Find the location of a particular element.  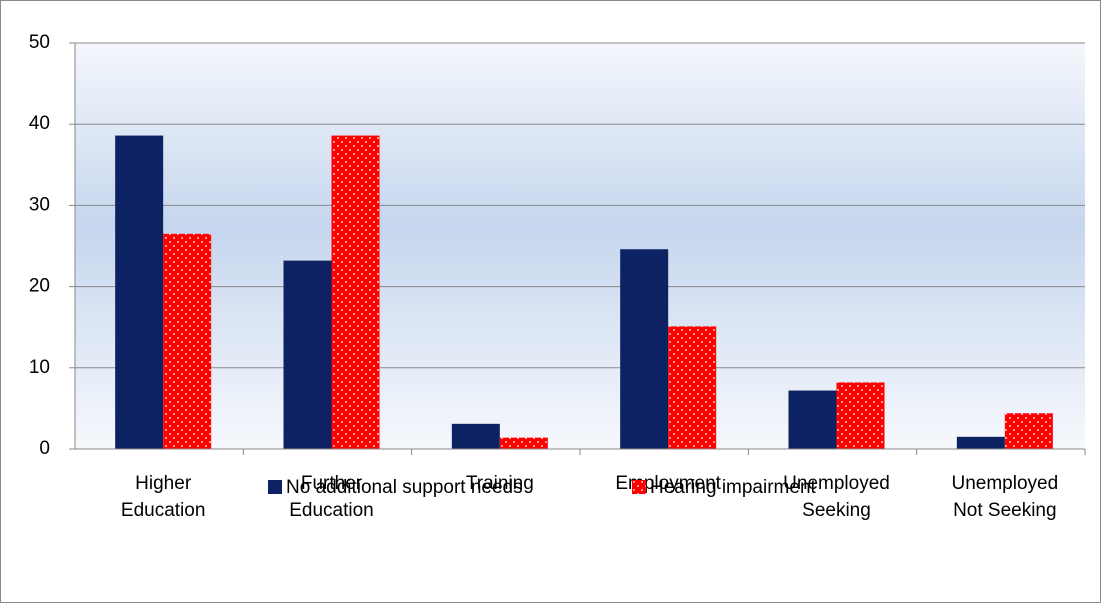

y-tick-label: 40 is located at coordinates (39, 123).